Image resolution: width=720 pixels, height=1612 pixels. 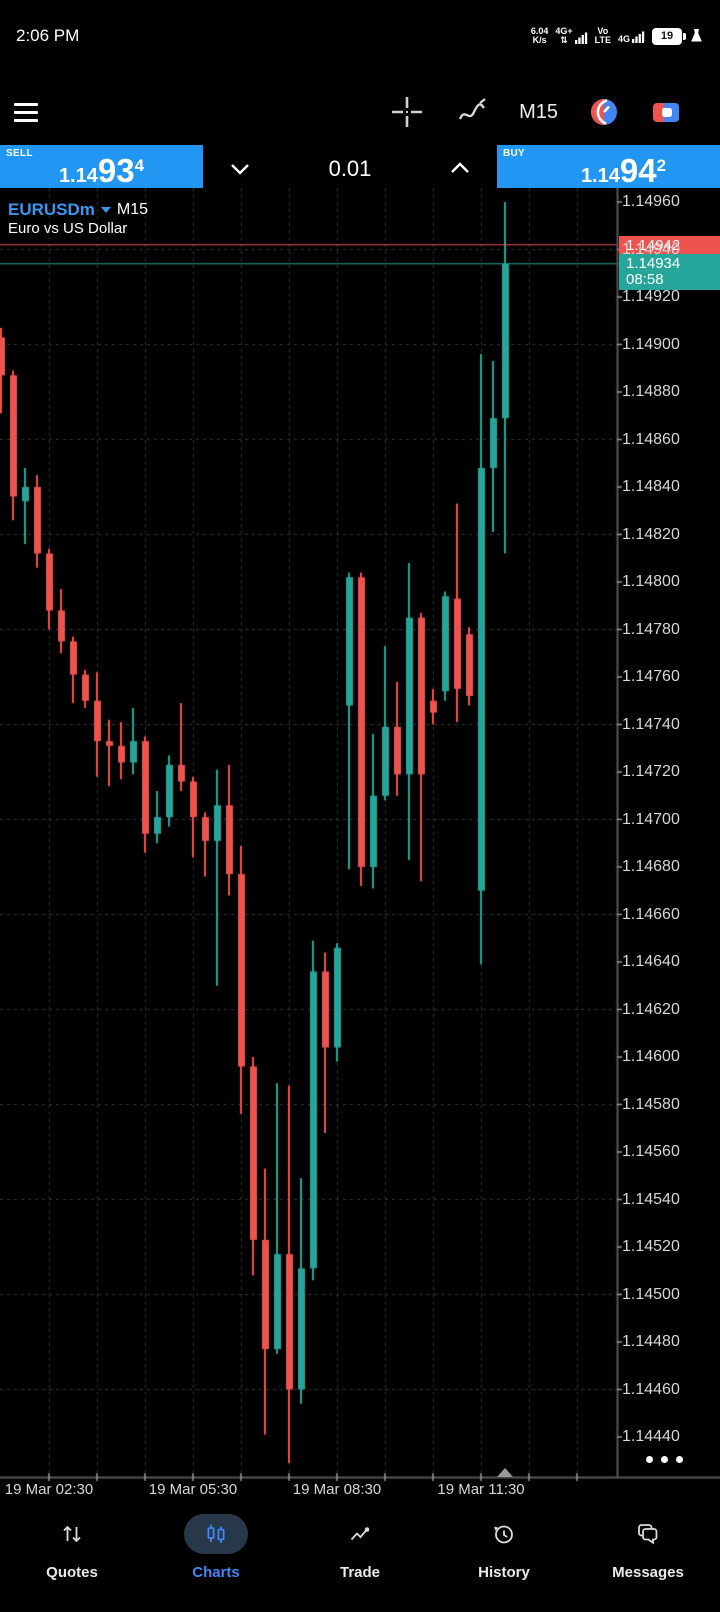 What do you see at coordinates (651, 724) in the screenshot?
I see `price-axis-label: 1.14740` at bounding box center [651, 724].